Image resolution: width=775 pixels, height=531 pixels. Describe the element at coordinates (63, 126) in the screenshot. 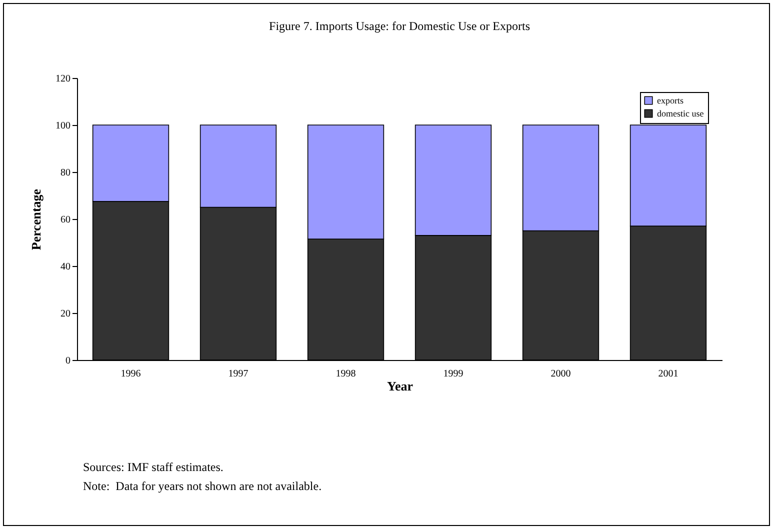

I see `y-tick-label: 100` at that location.